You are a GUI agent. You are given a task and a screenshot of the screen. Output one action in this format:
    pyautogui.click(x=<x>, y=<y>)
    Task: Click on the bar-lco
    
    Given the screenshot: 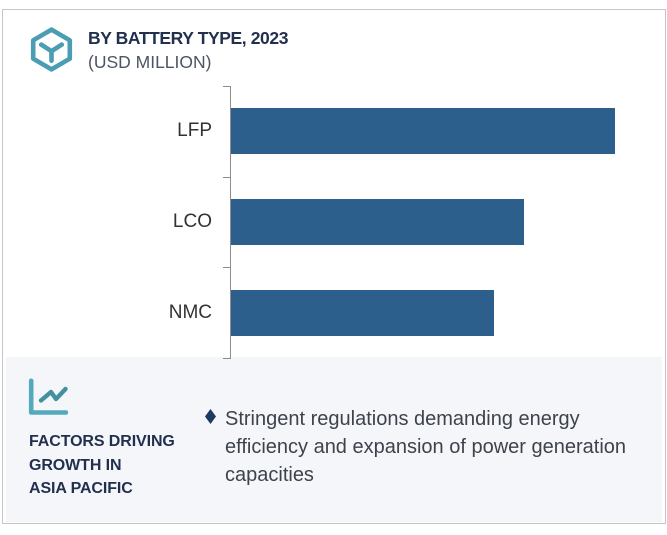 What is the action you would take?
    pyautogui.click(x=377, y=222)
    